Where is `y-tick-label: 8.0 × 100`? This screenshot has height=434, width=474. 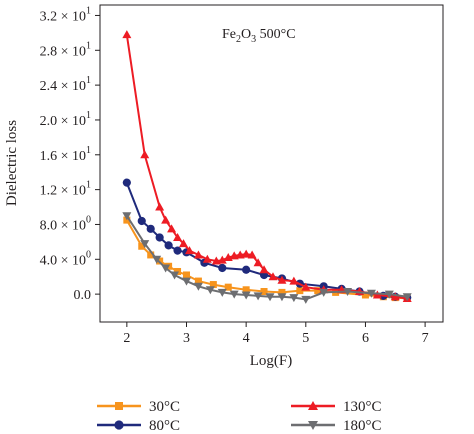 y-tick-label: 8.0 × 100 is located at coordinates (65, 223).